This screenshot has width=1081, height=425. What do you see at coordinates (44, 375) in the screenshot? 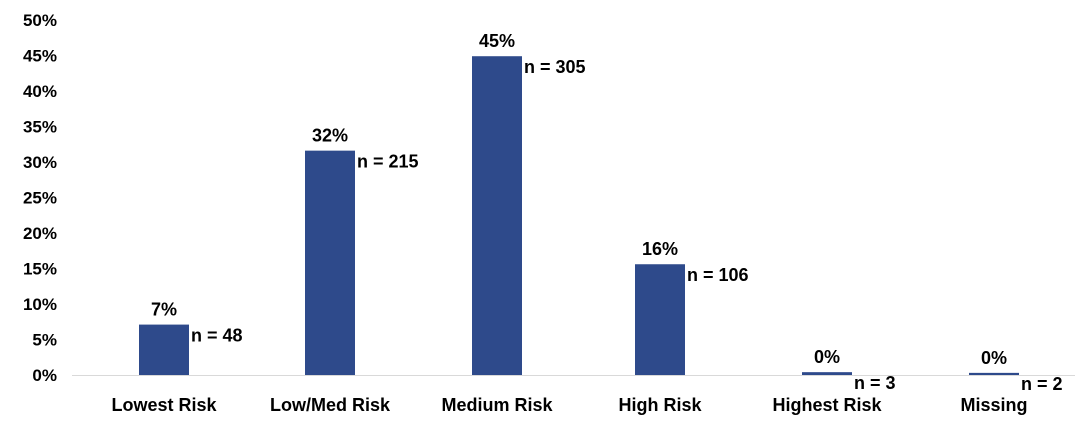
I see `y-tick-label: 0%` at bounding box center [44, 375].